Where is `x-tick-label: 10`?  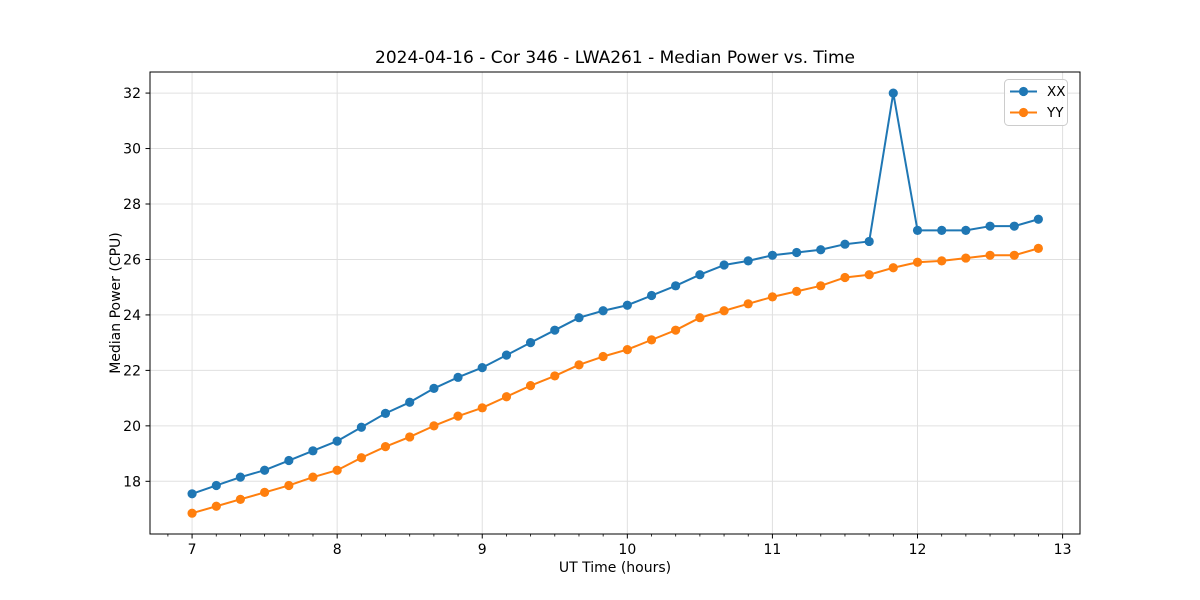 x-tick-label: 10 is located at coordinates (627, 550).